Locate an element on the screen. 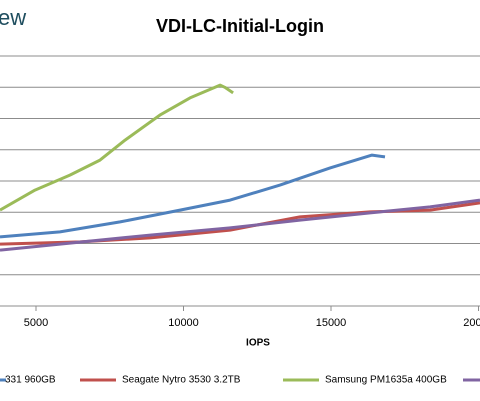 The width and height of the screenshot is (480, 401). logo: ew is located at coordinates (13, 17).